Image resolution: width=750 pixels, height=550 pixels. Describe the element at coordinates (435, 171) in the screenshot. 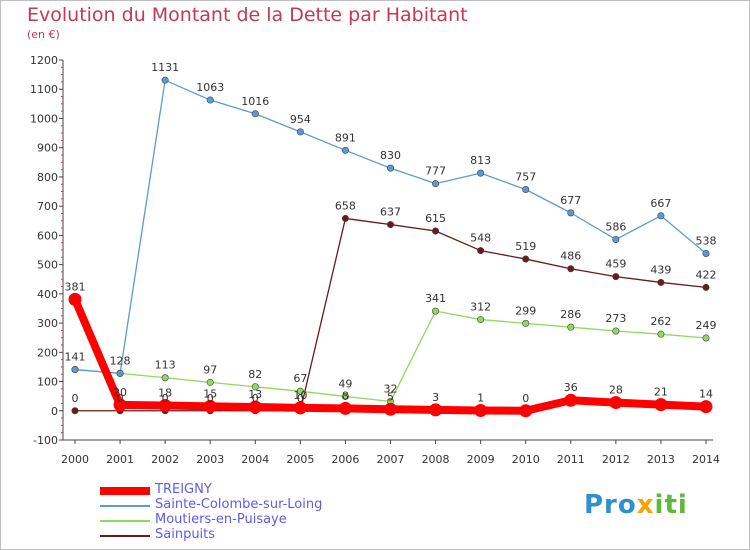

I see `data-label: 777` at that location.